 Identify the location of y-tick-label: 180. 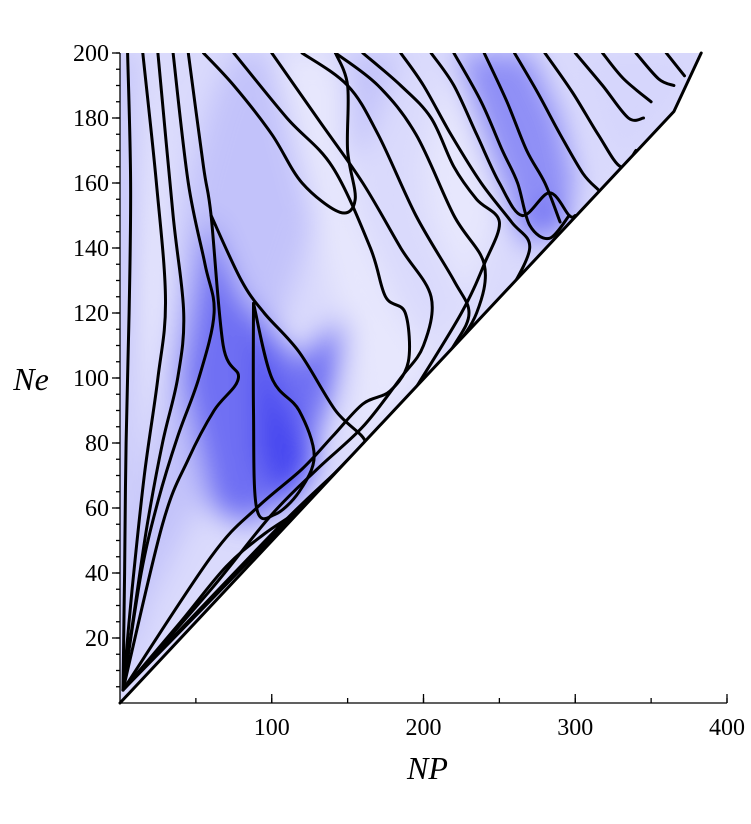
(91, 119).